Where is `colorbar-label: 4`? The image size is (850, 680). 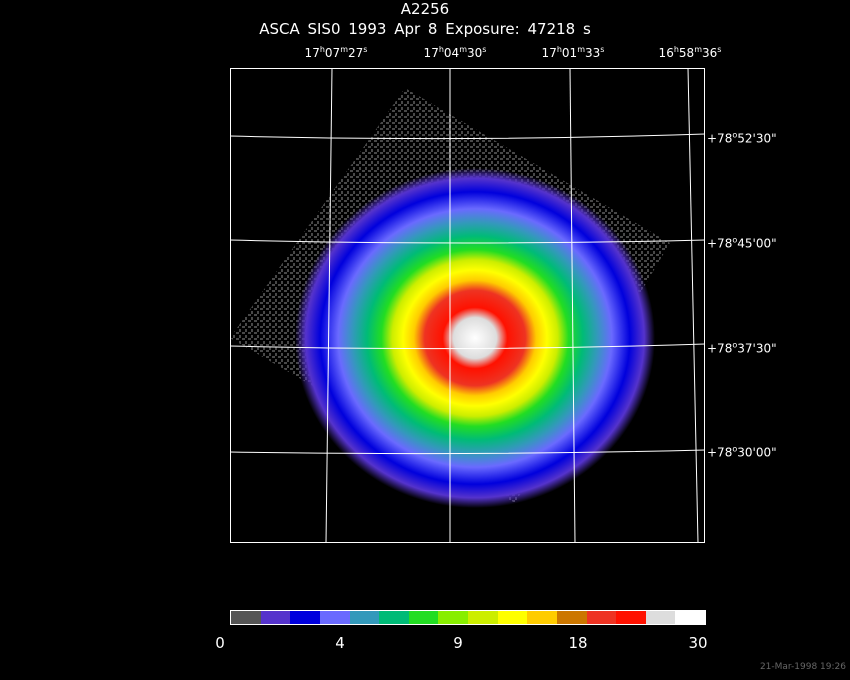
colorbar-label: 4 is located at coordinates (340, 643).